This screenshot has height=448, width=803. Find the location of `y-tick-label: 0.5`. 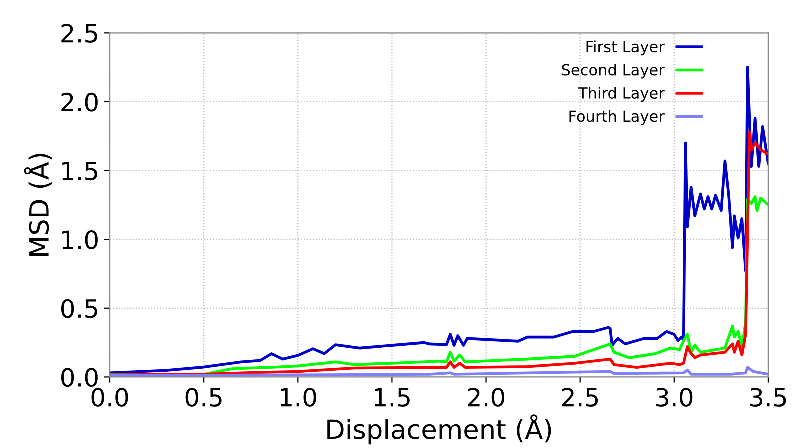

y-tick-label: 0.5 is located at coordinates (79, 308).